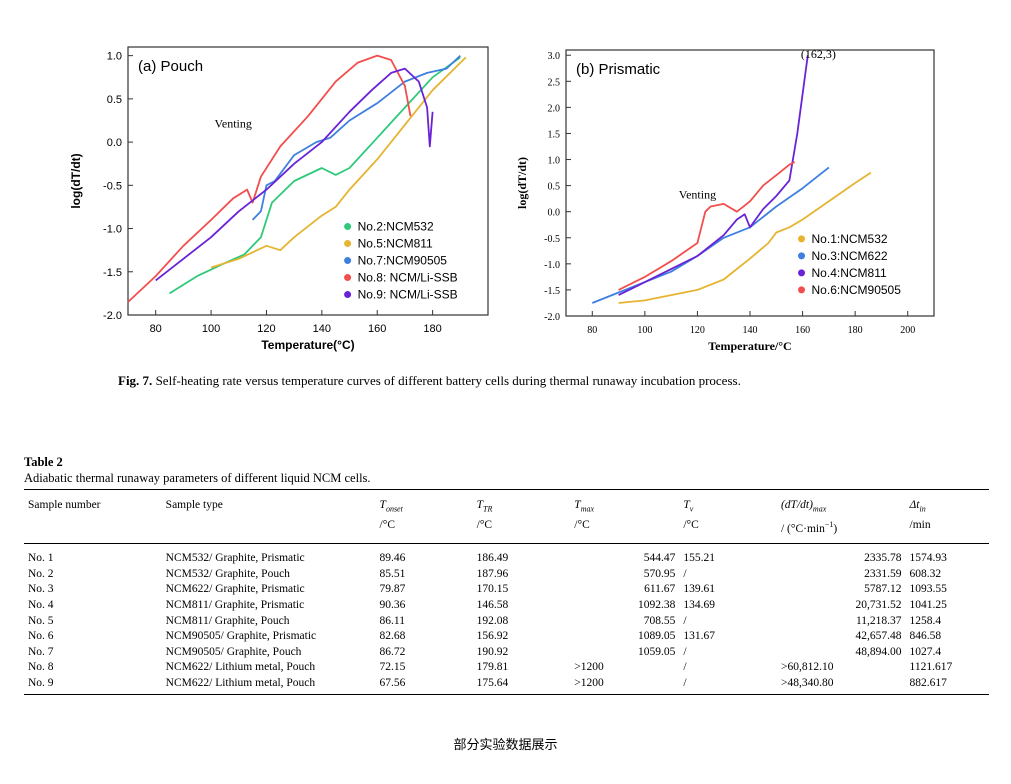 The width and height of the screenshot is (1011, 784). I want to click on legend-label: No.6:NCM90505, so click(857, 290).